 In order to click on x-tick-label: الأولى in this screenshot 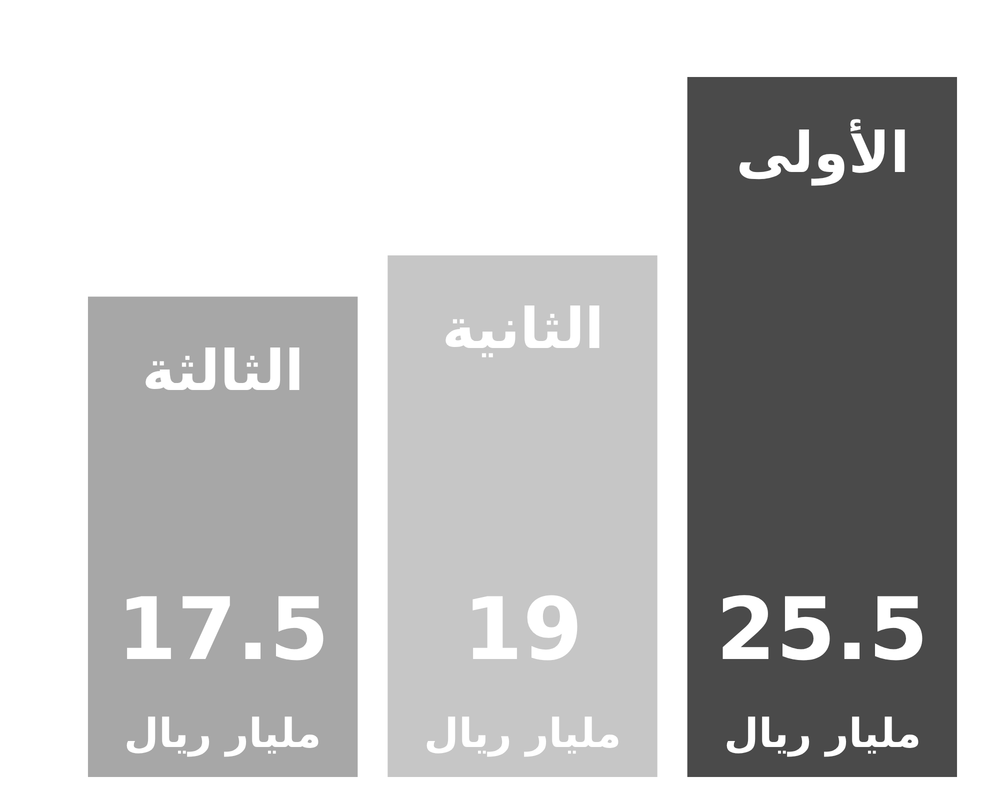, I will do `click(823, 152)`.